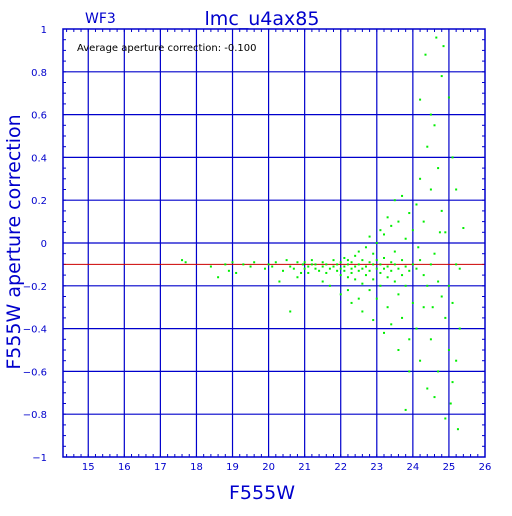  Describe the element at coordinates (39, 116) in the screenshot. I see `y-tick-label: 0.6` at that location.